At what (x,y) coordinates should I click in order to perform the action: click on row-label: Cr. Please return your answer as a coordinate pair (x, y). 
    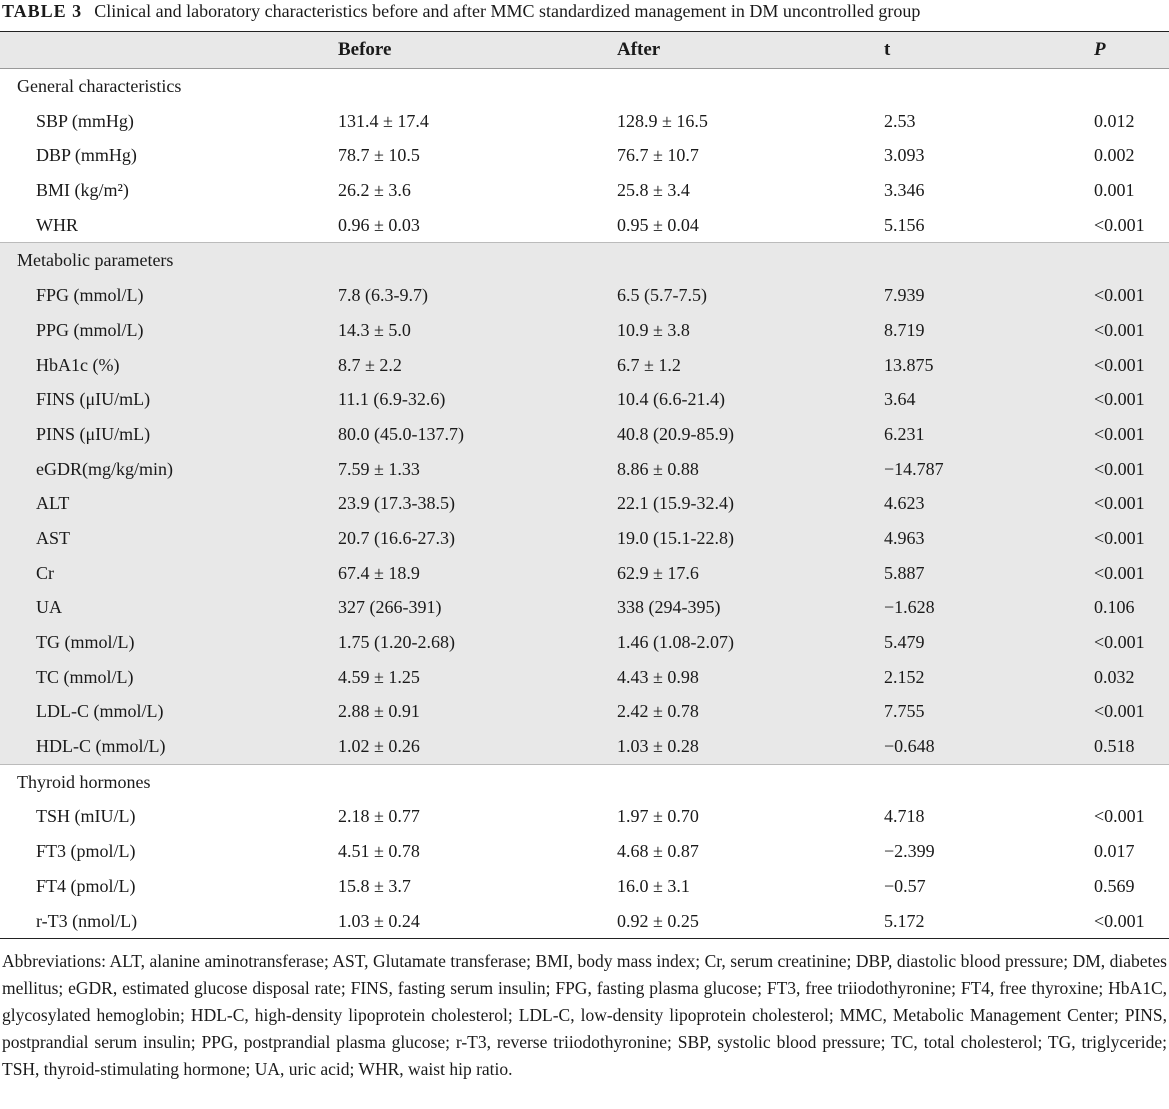
    Looking at the image, I should click on (45, 572).